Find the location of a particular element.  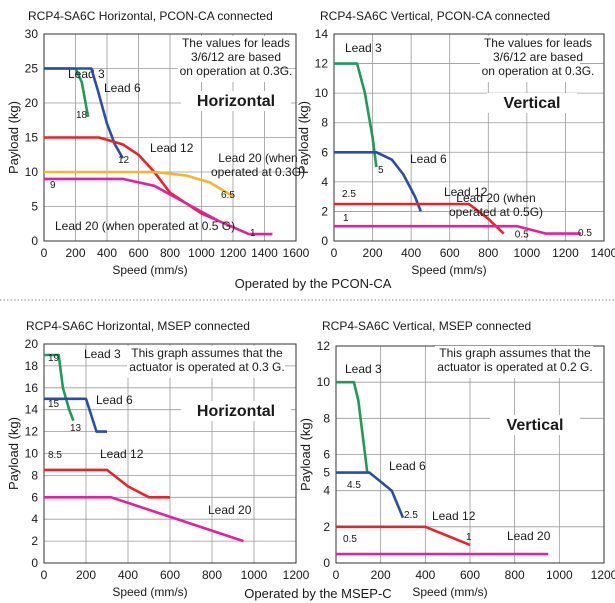

mode-badge: Horizontal is located at coordinates (236, 101).